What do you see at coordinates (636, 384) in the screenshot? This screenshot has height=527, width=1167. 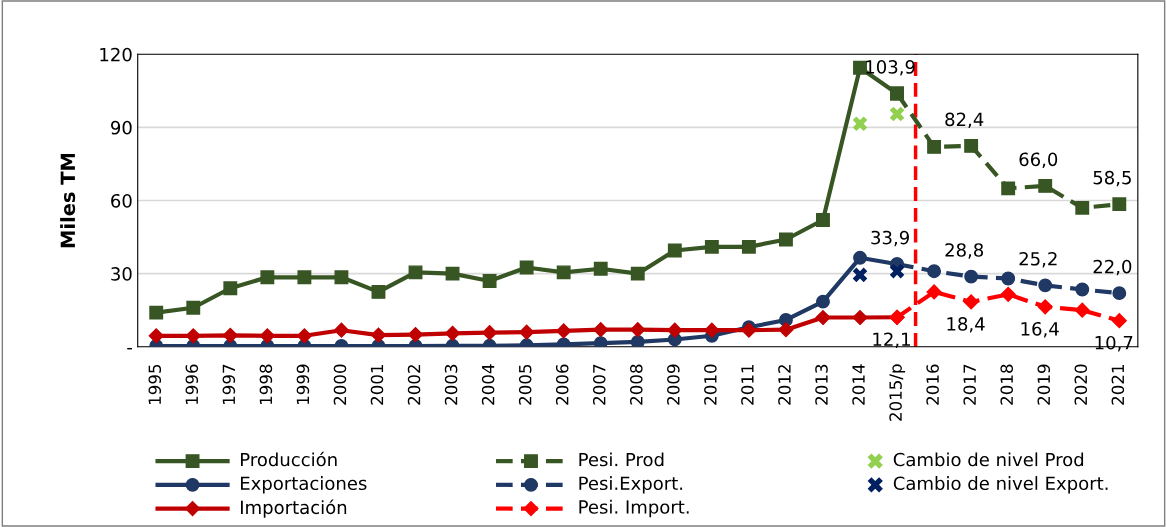 I see `x-tick-label: 2008` at bounding box center [636, 384].